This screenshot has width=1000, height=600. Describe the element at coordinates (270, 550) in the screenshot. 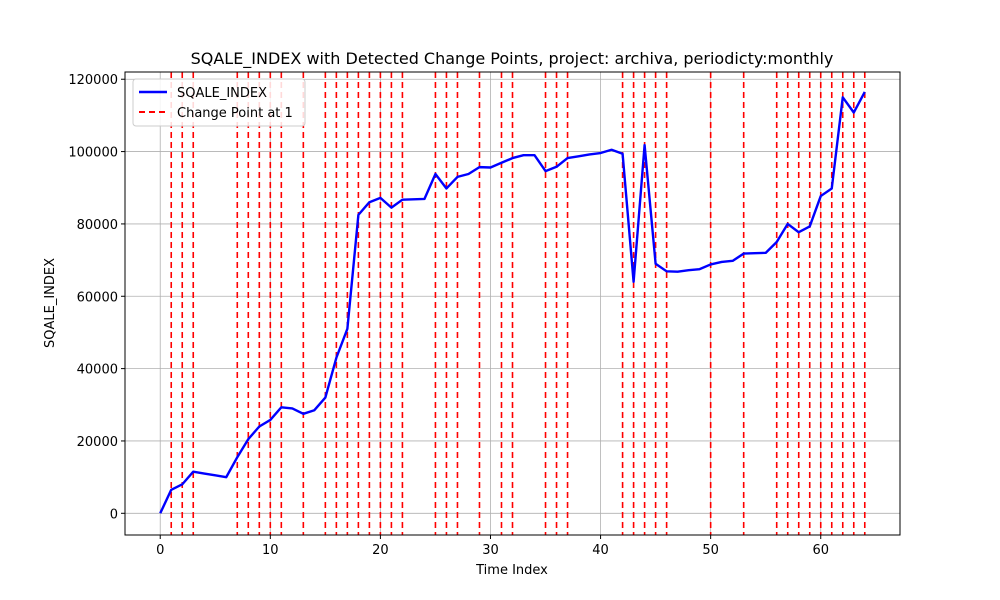

I see `x-tick-label: 10` at that location.